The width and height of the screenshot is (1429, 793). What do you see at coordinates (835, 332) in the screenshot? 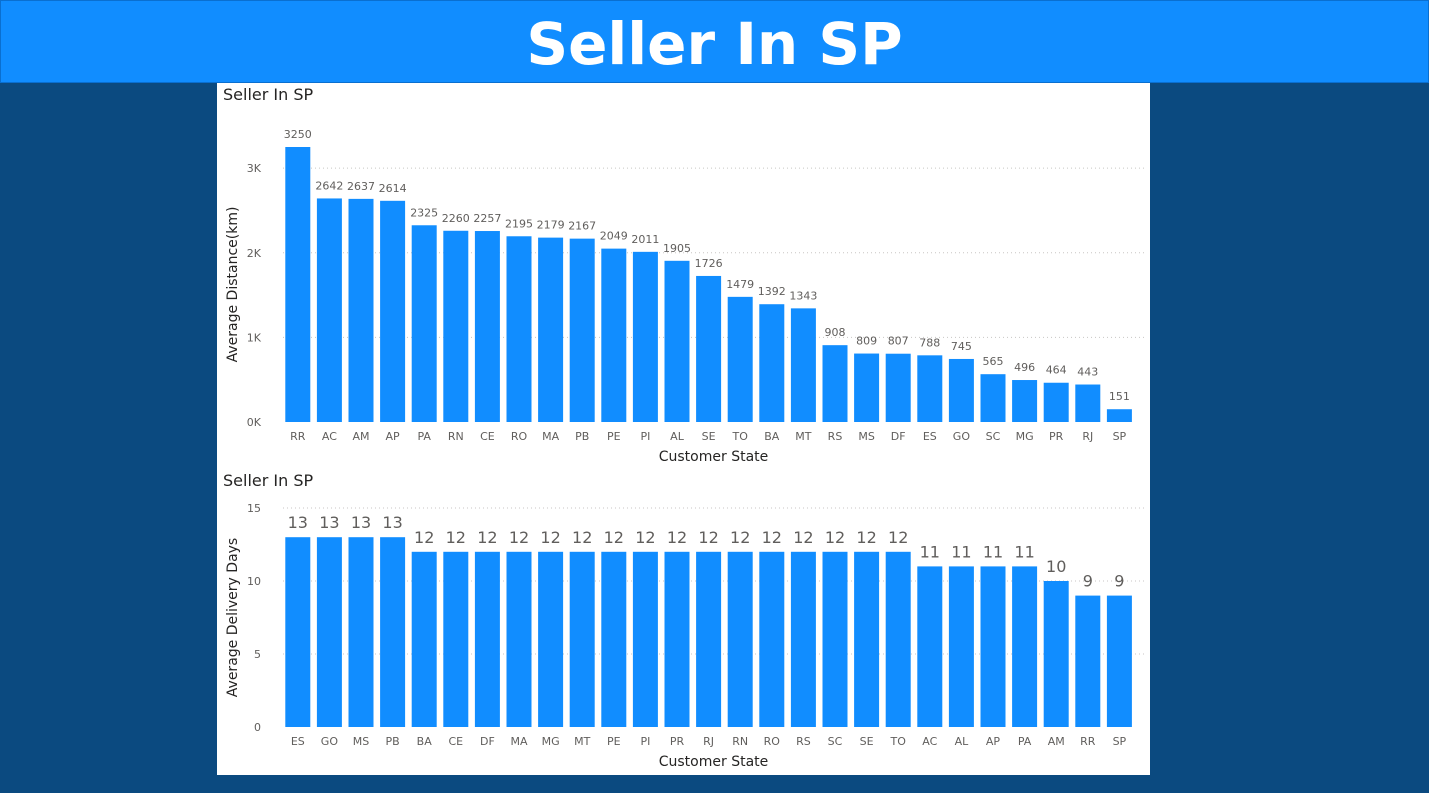
I see `data-label: 908` at bounding box center [835, 332].